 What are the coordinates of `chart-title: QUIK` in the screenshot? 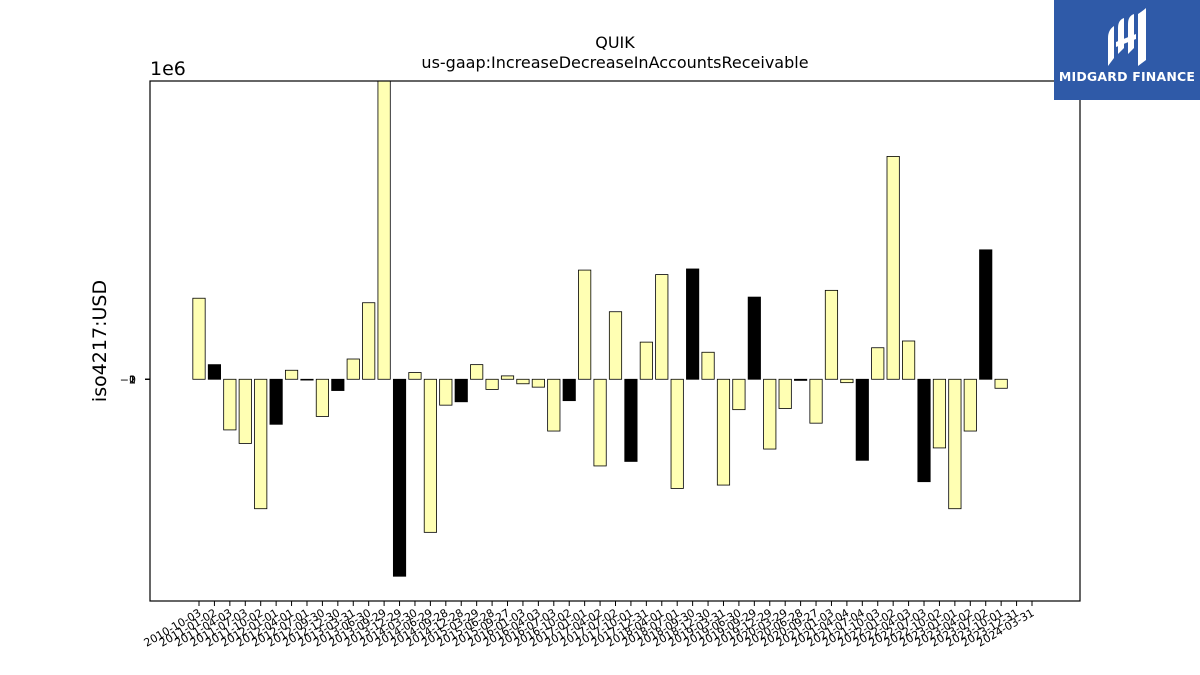 It's located at (615, 42).